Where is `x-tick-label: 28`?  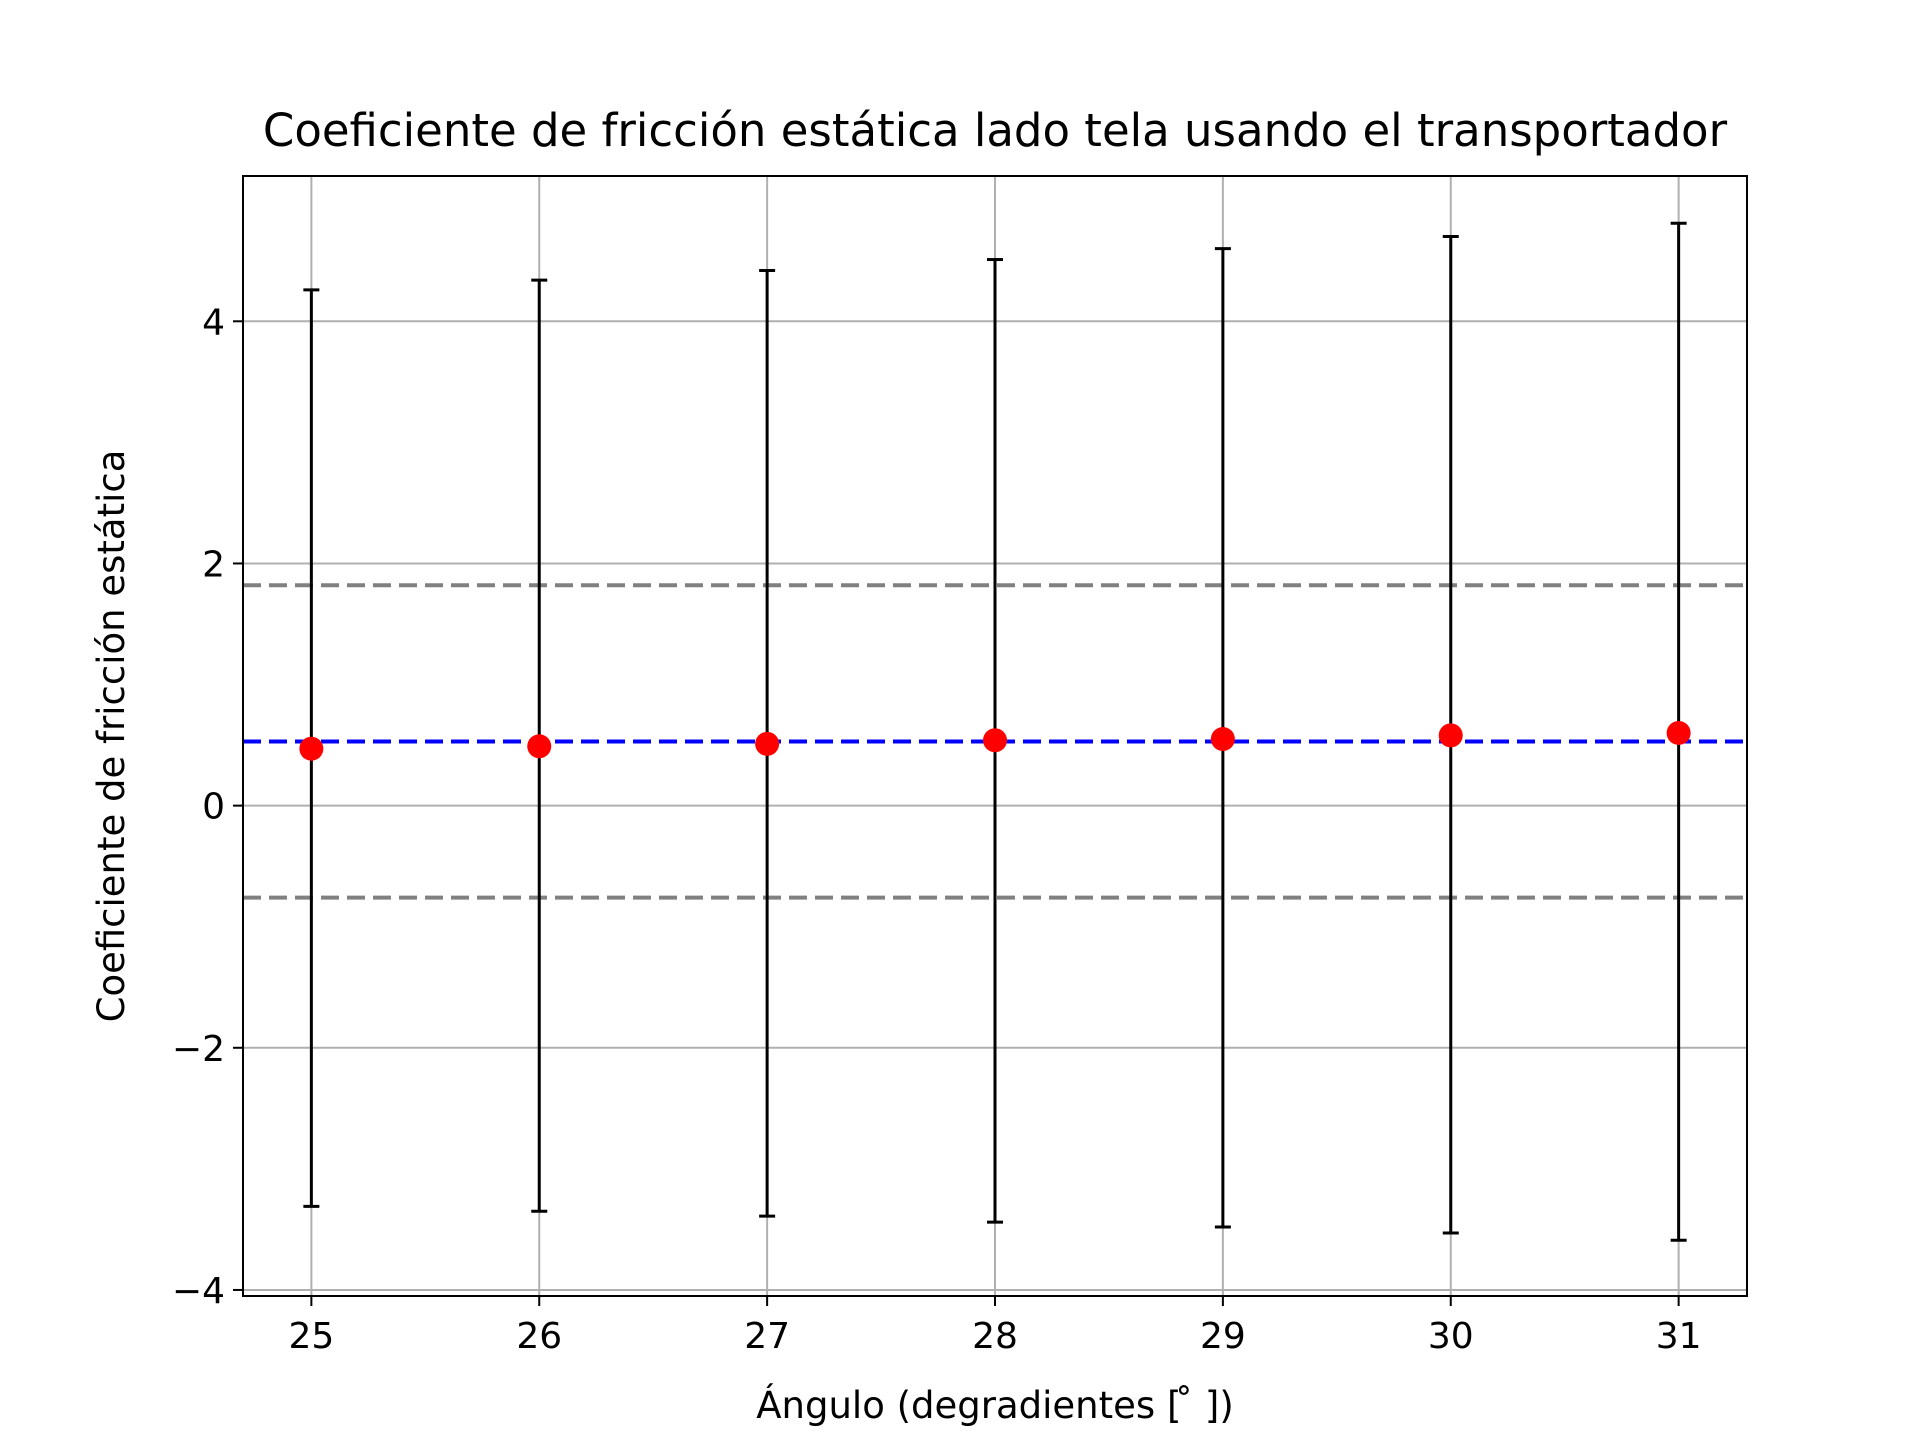 x-tick-label: 28 is located at coordinates (995, 1336).